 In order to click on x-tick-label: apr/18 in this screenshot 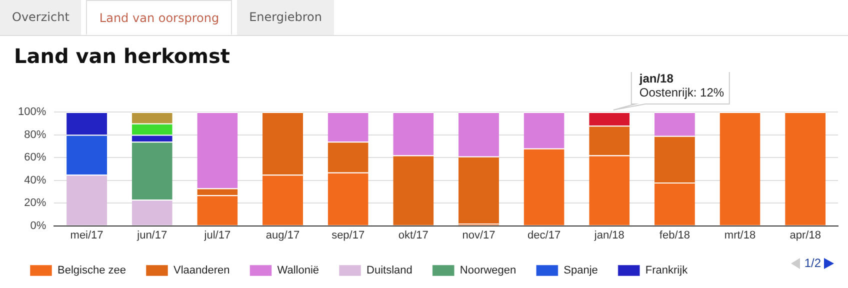, I will do `click(805, 235)`.